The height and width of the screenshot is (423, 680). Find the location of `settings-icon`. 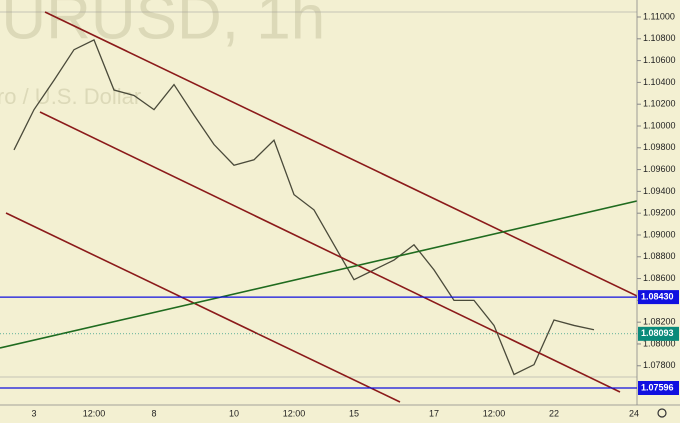

settings-icon is located at coordinates (662, 413).